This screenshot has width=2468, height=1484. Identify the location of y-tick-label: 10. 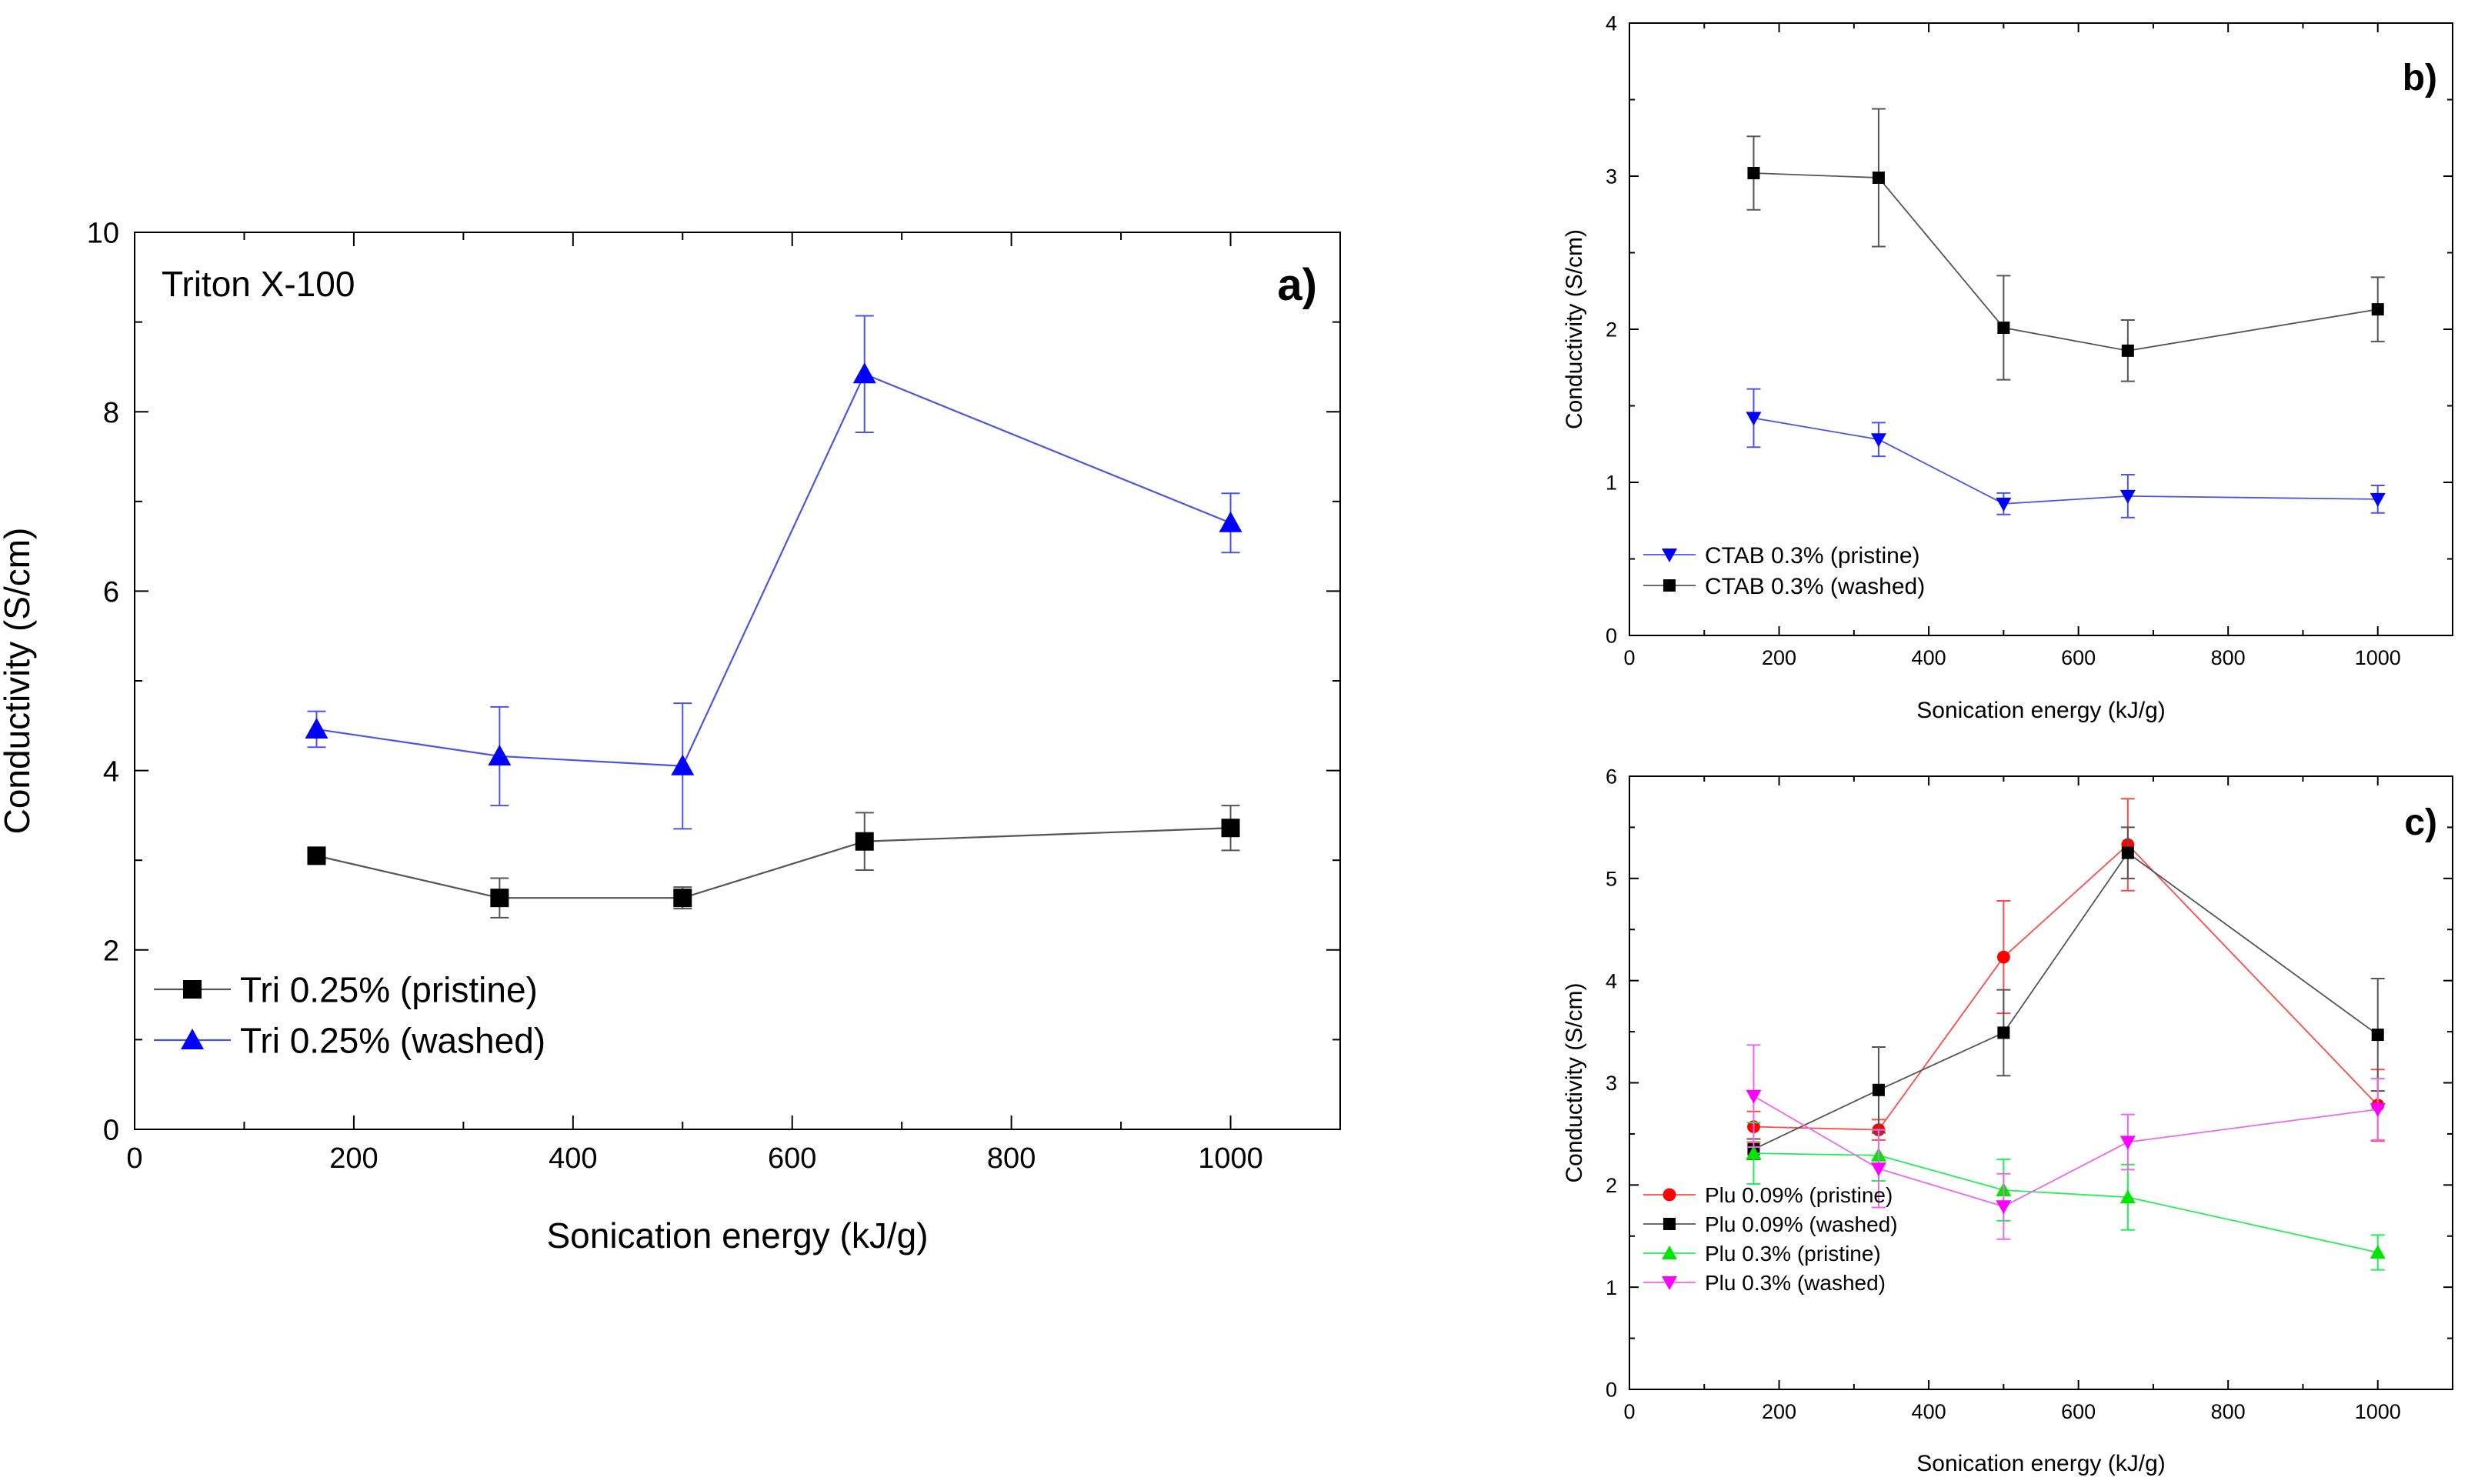
(103, 234).